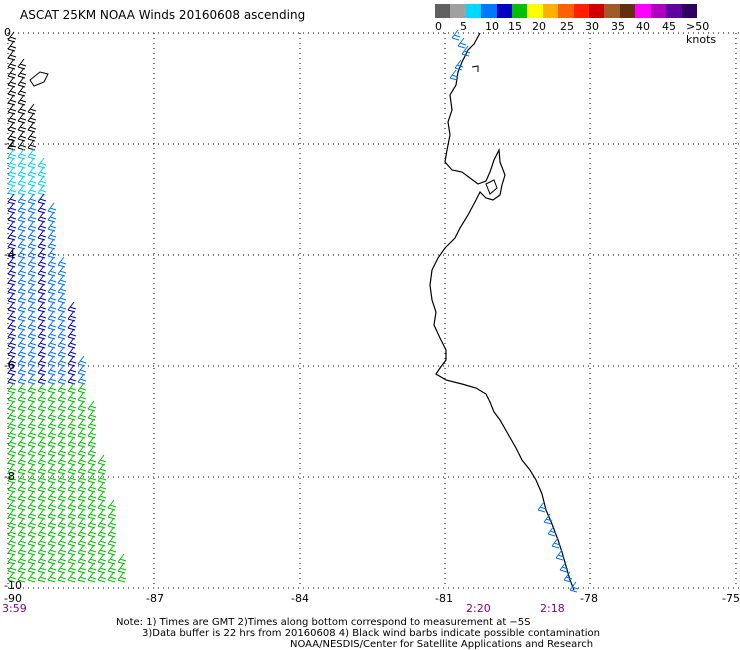 Image resolution: width=740 pixels, height=650 pixels. I want to click on lon-label-87: -87, so click(155, 598).